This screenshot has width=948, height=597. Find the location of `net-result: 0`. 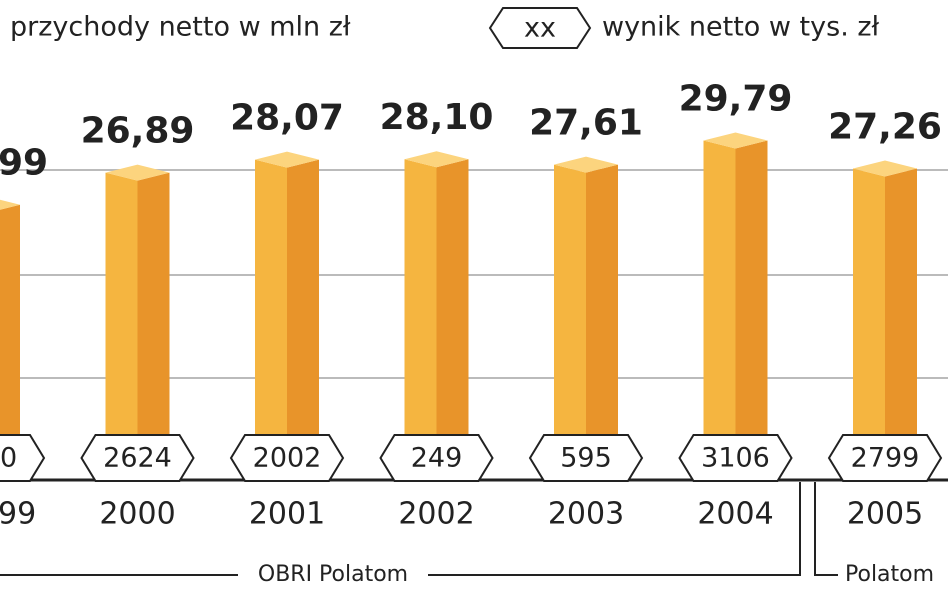

net-result: 0 is located at coordinates (8, 458).